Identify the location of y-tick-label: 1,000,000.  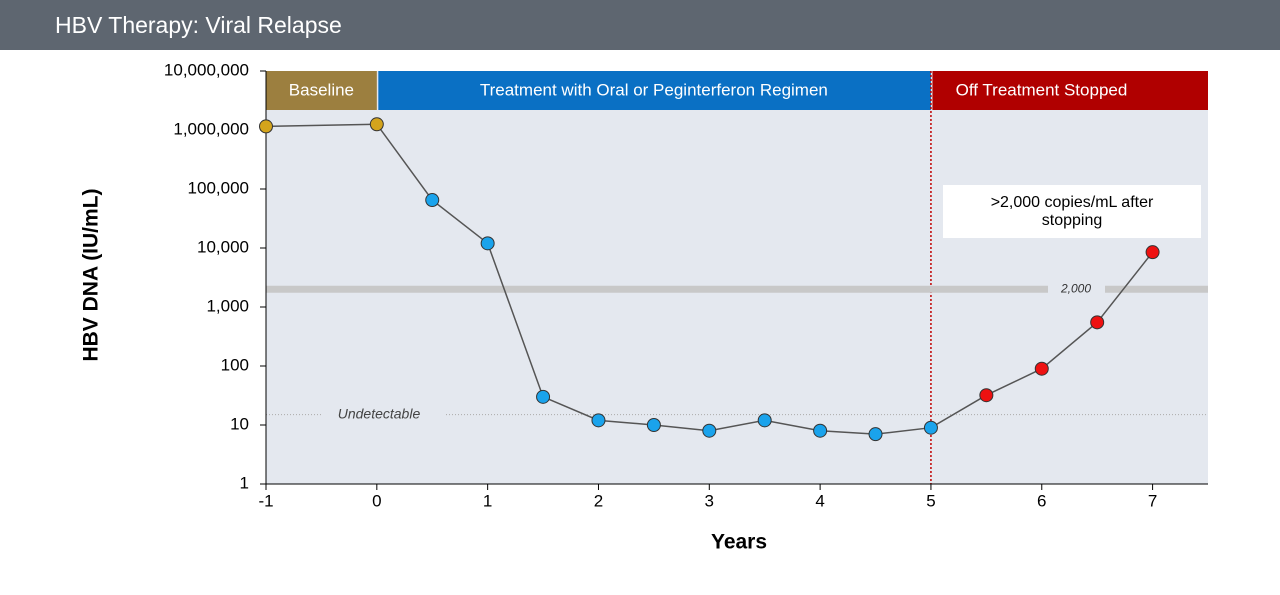
(211, 128).